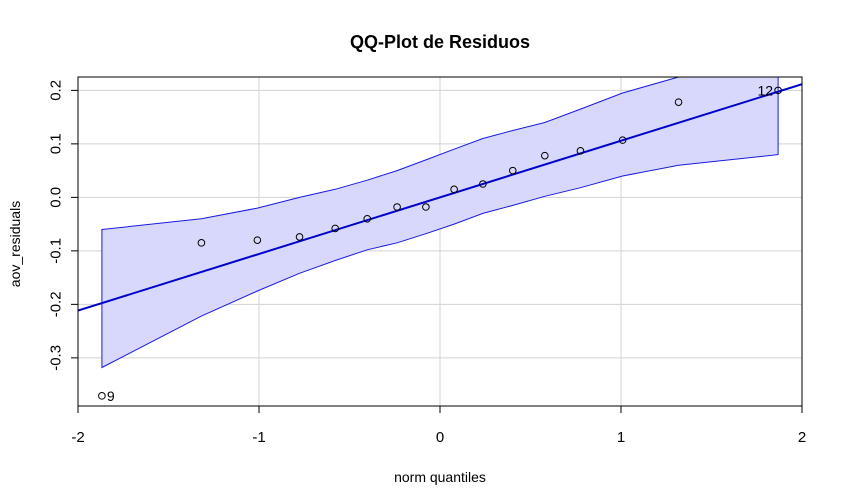 This screenshot has height=504, width=842. Describe the element at coordinates (440, 477) in the screenshot. I see `x-axis-label: norm quantiles` at that location.